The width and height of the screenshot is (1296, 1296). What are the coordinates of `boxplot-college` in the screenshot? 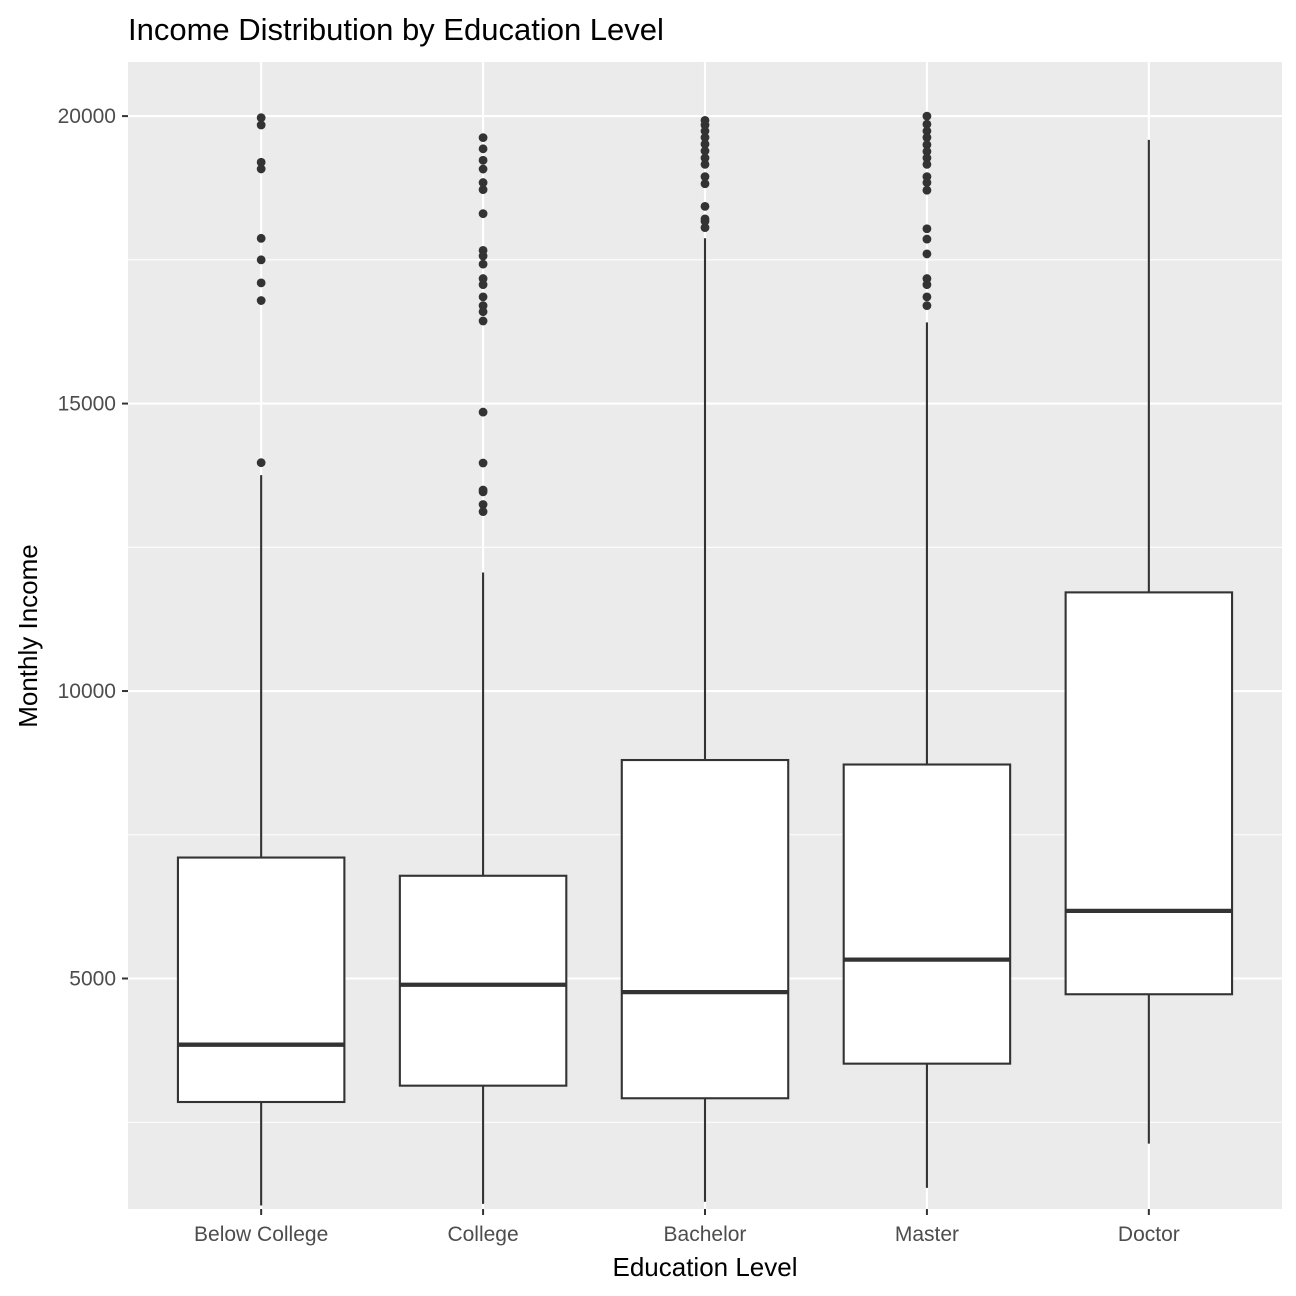 It's located at (483, 668).